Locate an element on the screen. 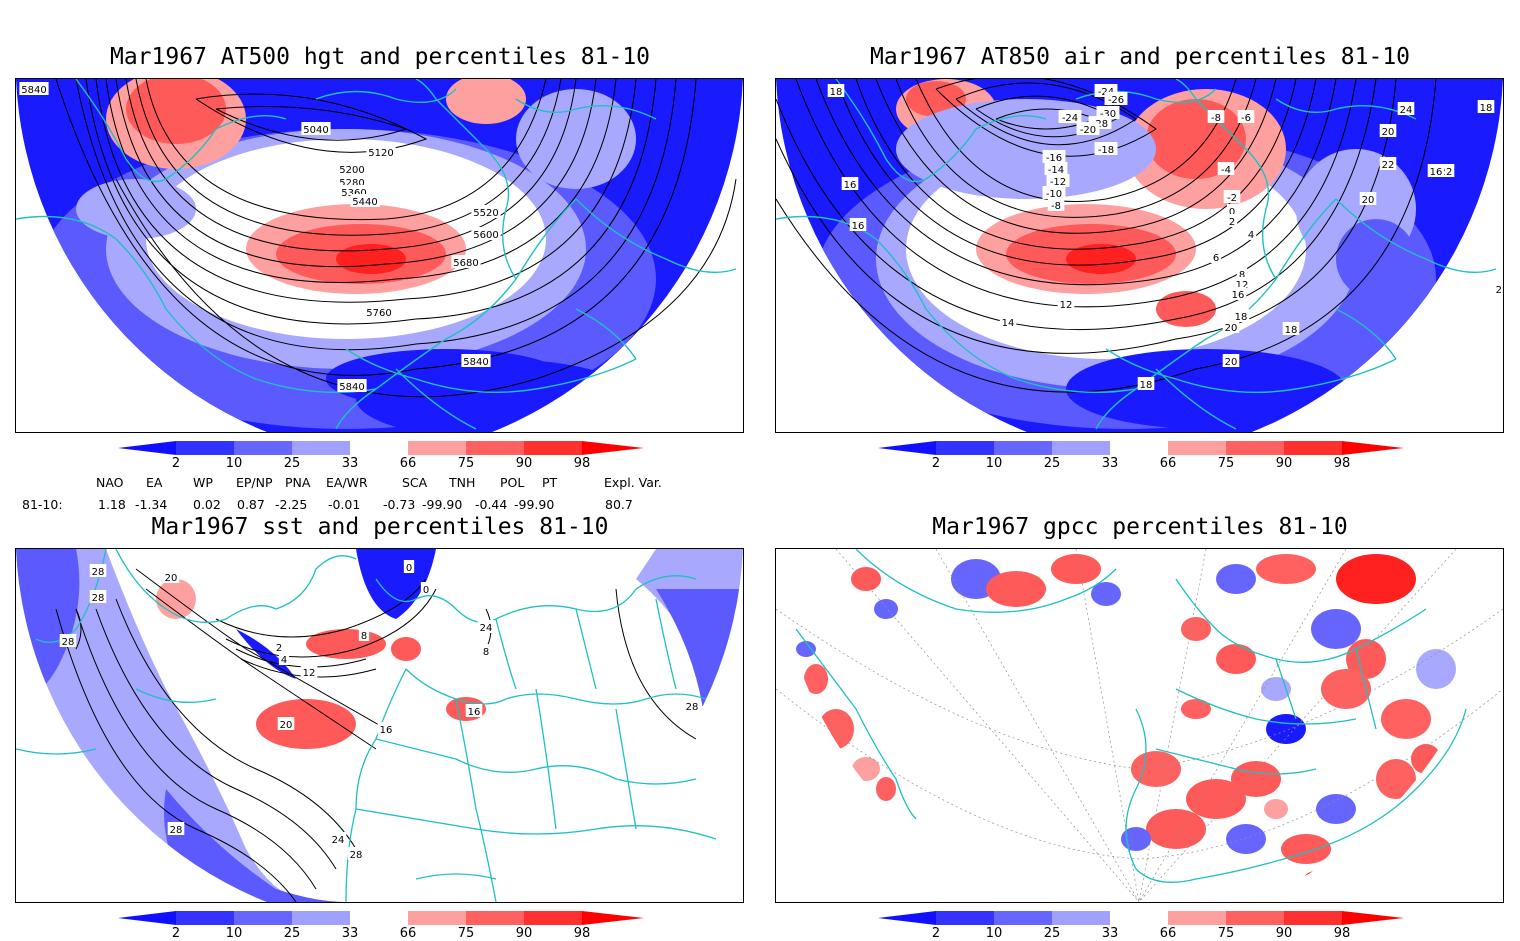 This screenshot has width=1520, height=941. contour-label: 14 is located at coordinates (1008, 323).